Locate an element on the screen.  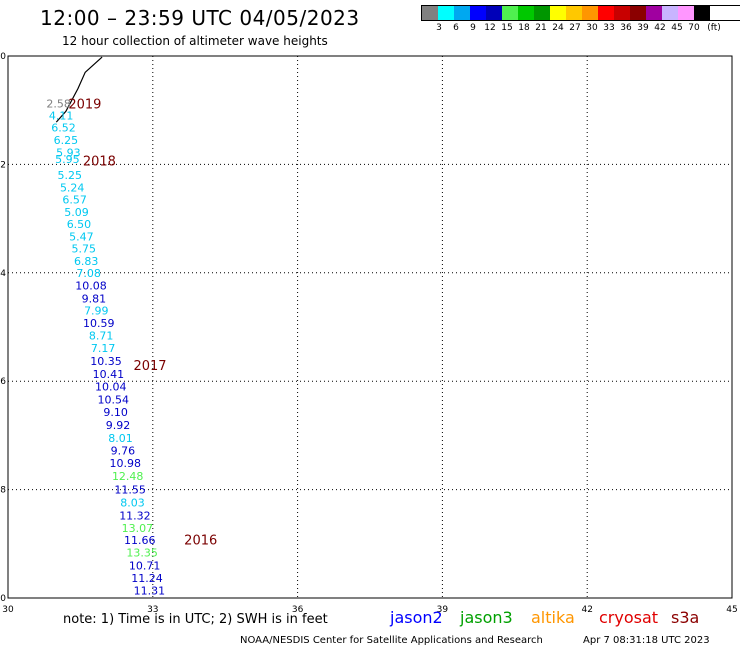
y-tick-label: -40 is located at coordinates (3, 599).